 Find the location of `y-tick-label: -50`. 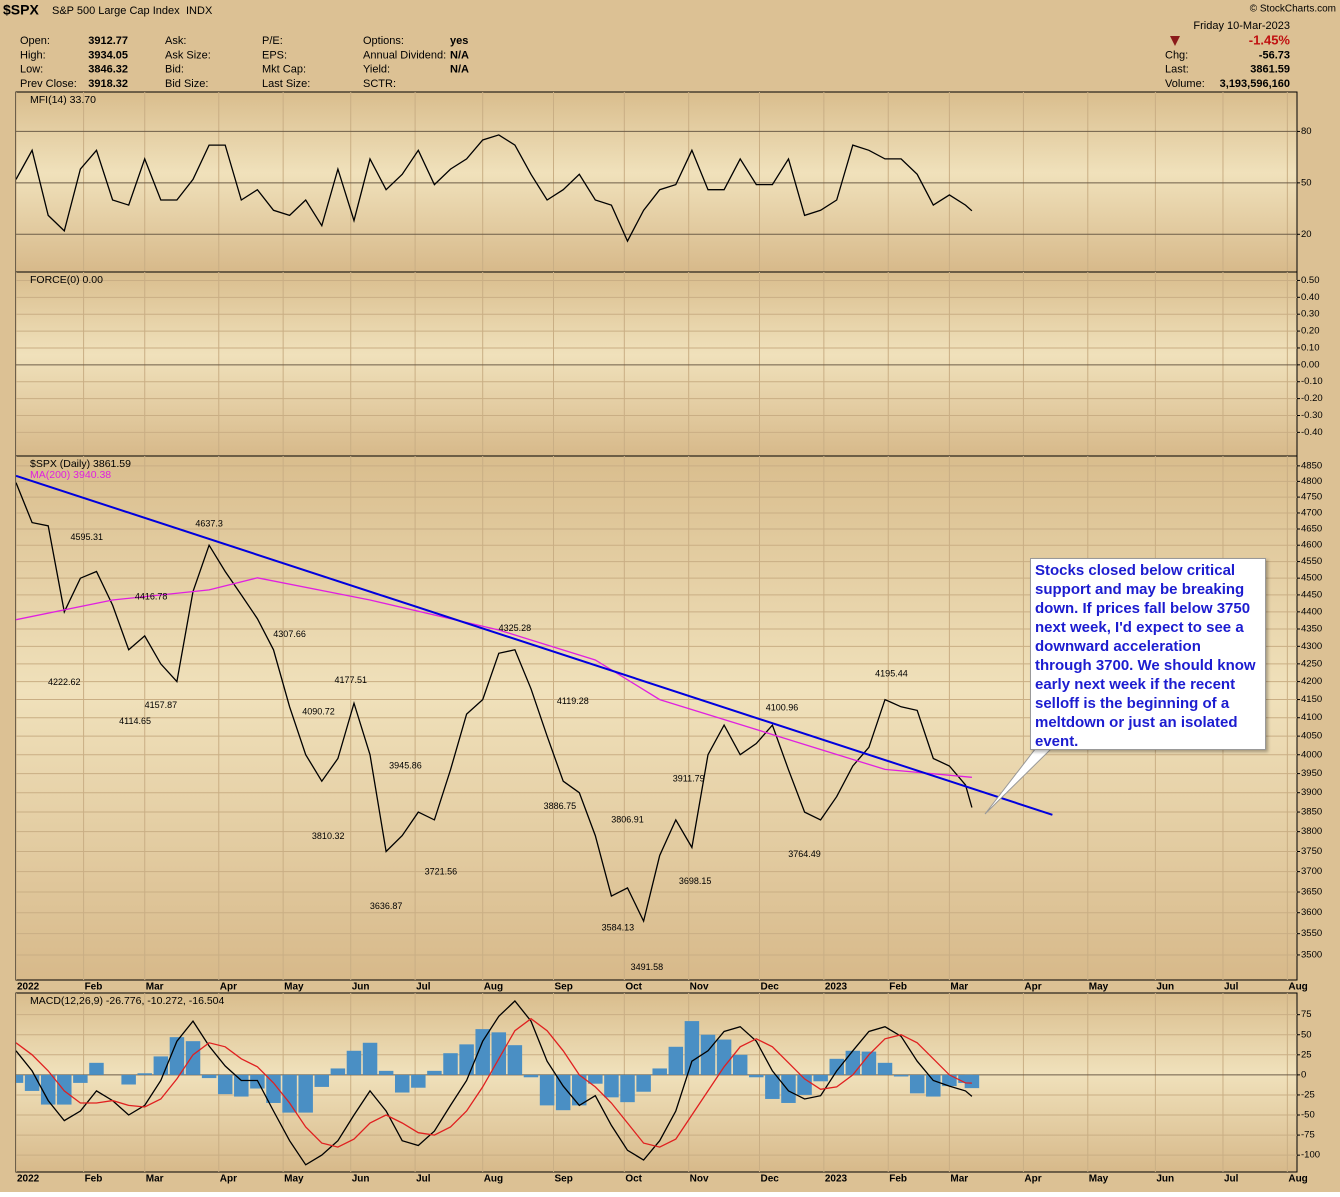

y-tick-label: -50 is located at coordinates (1308, 1115).